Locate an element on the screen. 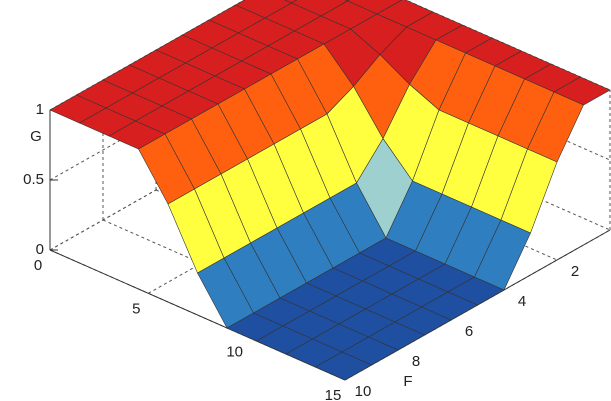  x-tick-label: 10 is located at coordinates (234, 352).